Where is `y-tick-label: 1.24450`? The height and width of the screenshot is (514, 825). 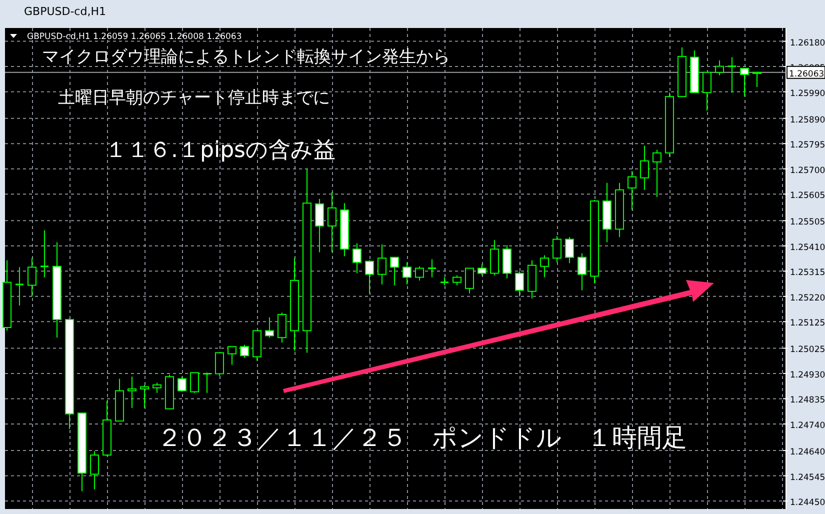 y-tick-label: 1.24450 is located at coordinates (807, 503).